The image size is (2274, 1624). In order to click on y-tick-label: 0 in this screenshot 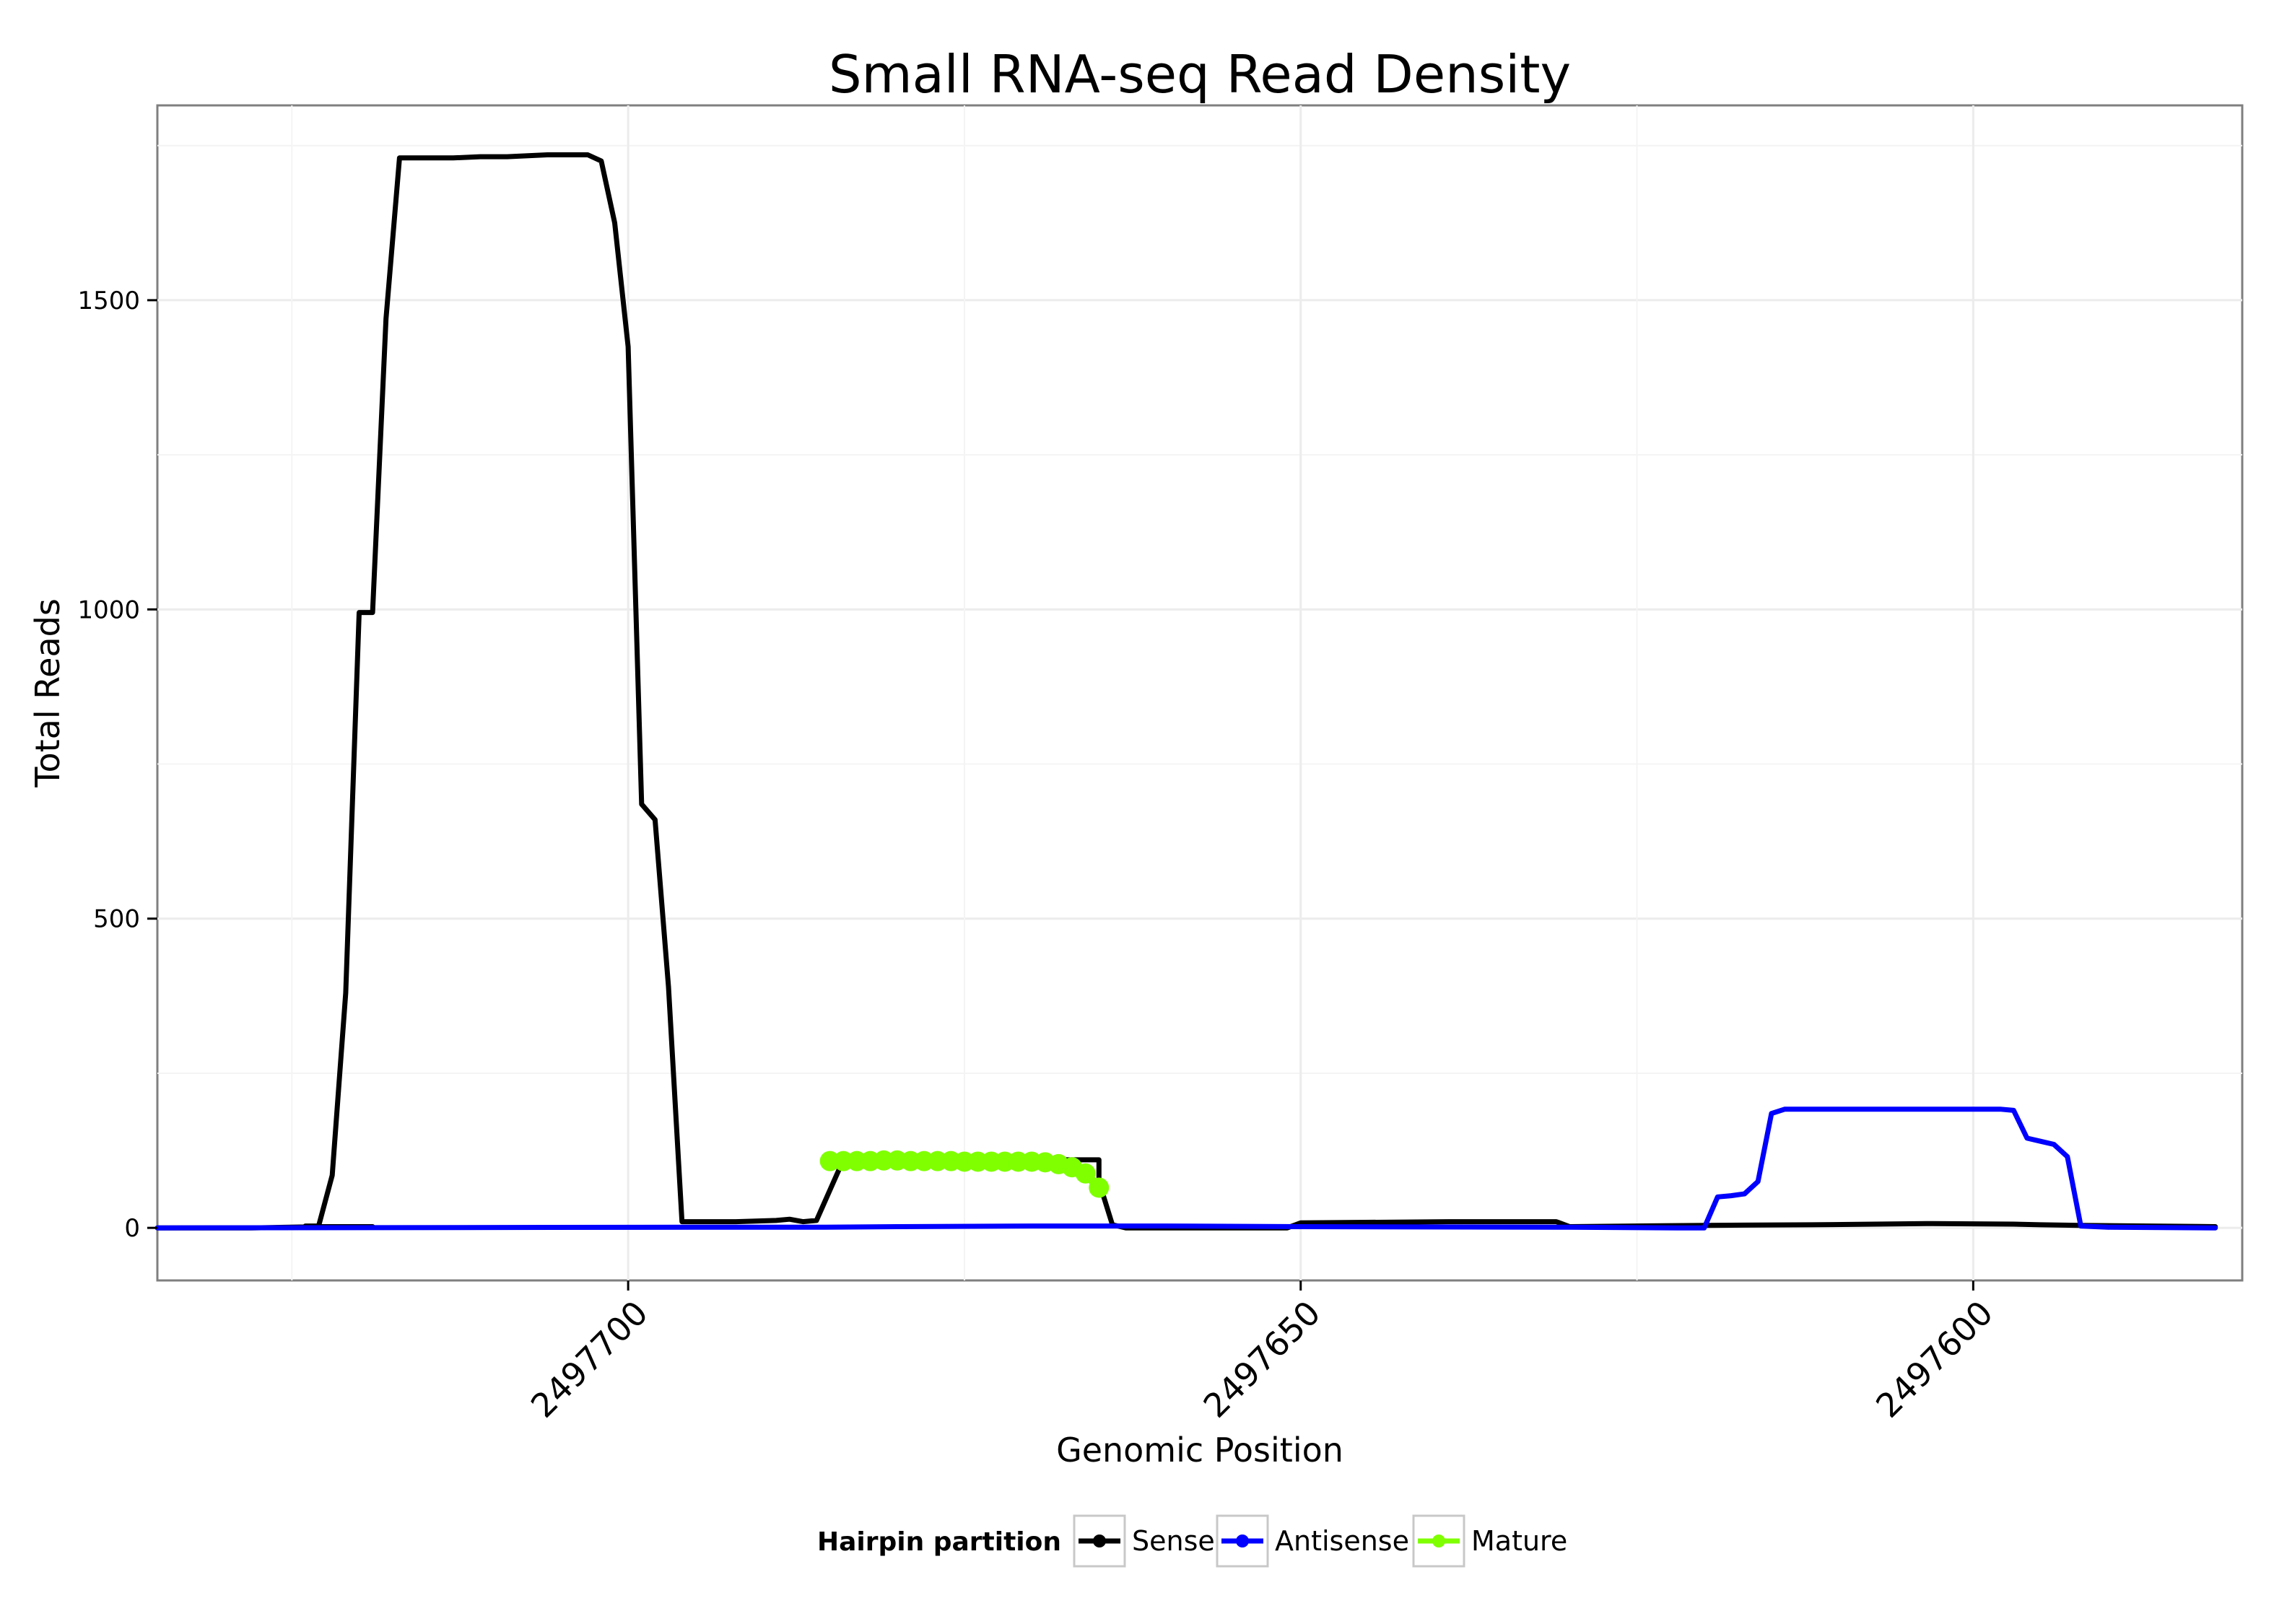, I will do `click(132, 1228)`.